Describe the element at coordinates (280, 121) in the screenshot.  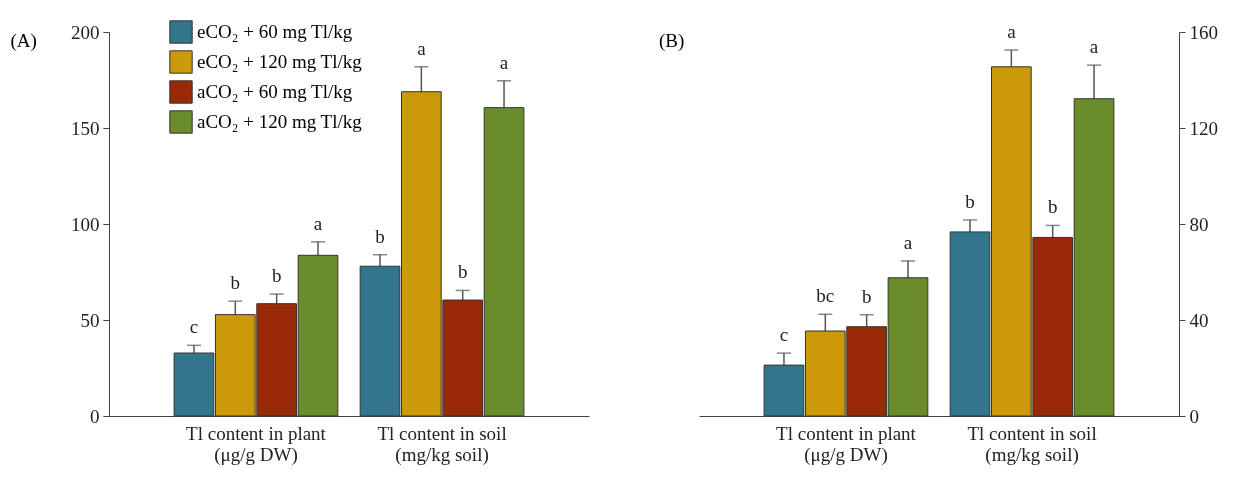
I see `legend-label: aCO₂ + 120 mg Tl/kg` at that location.